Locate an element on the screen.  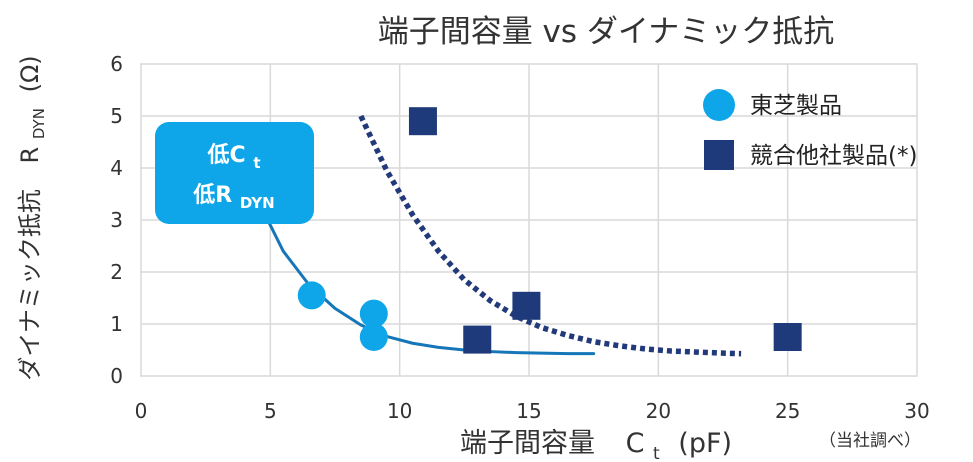
callout-line2: 低R DYN is located at coordinates (233, 197).